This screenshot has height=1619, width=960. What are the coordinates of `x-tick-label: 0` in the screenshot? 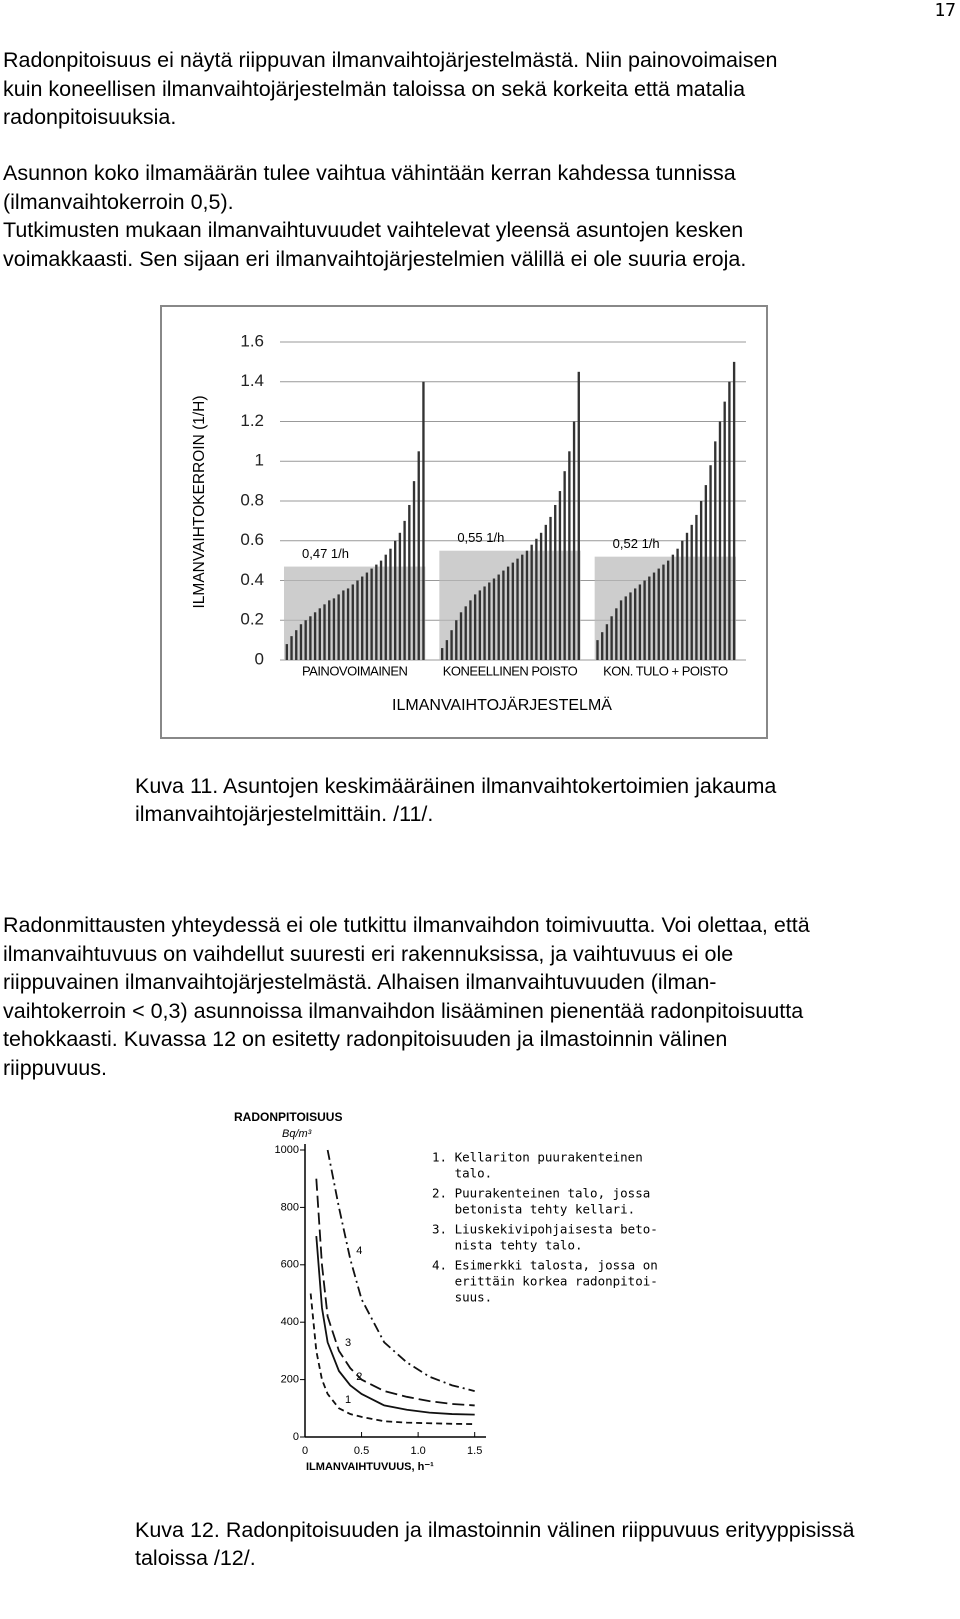 It's located at (305, 1451).